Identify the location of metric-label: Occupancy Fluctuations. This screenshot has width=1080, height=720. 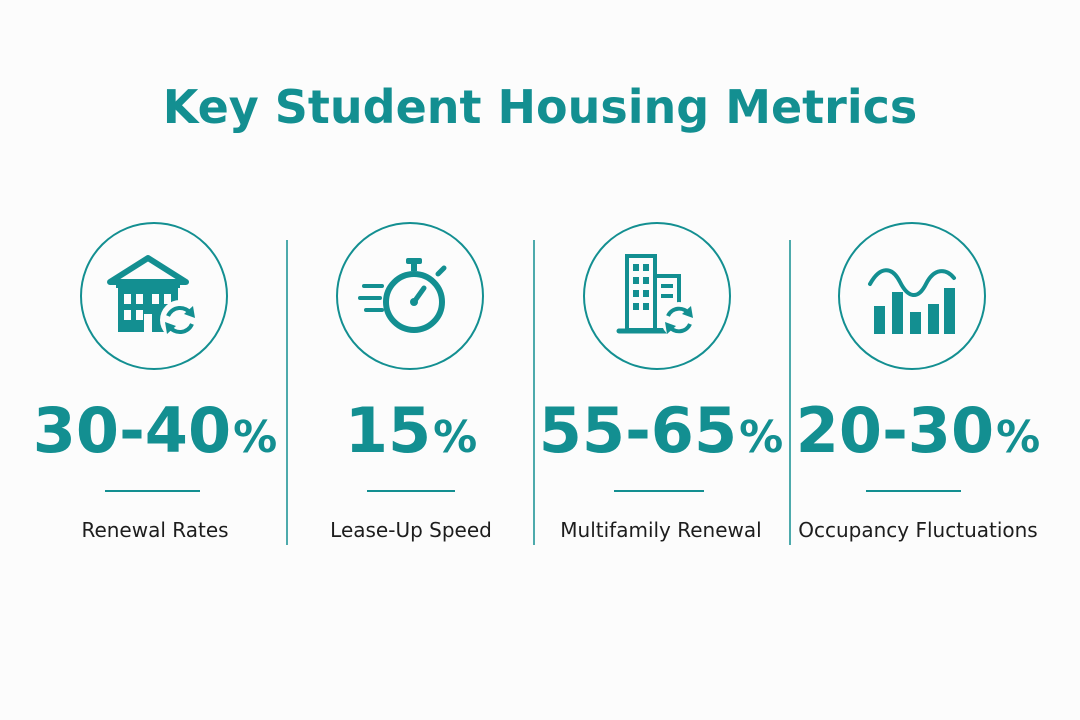
(918, 530).